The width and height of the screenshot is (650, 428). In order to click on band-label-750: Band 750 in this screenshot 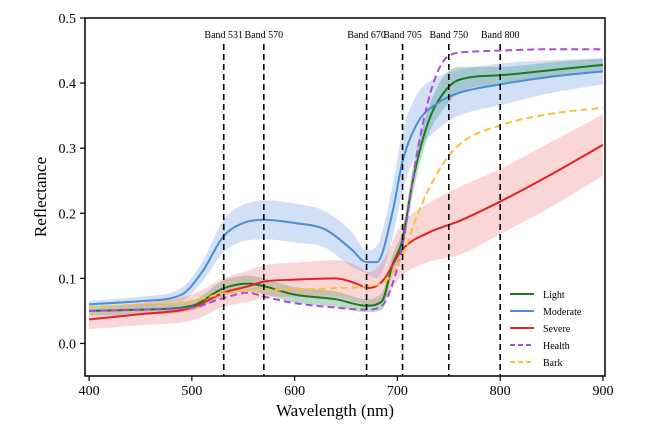, I will do `click(448, 35)`.